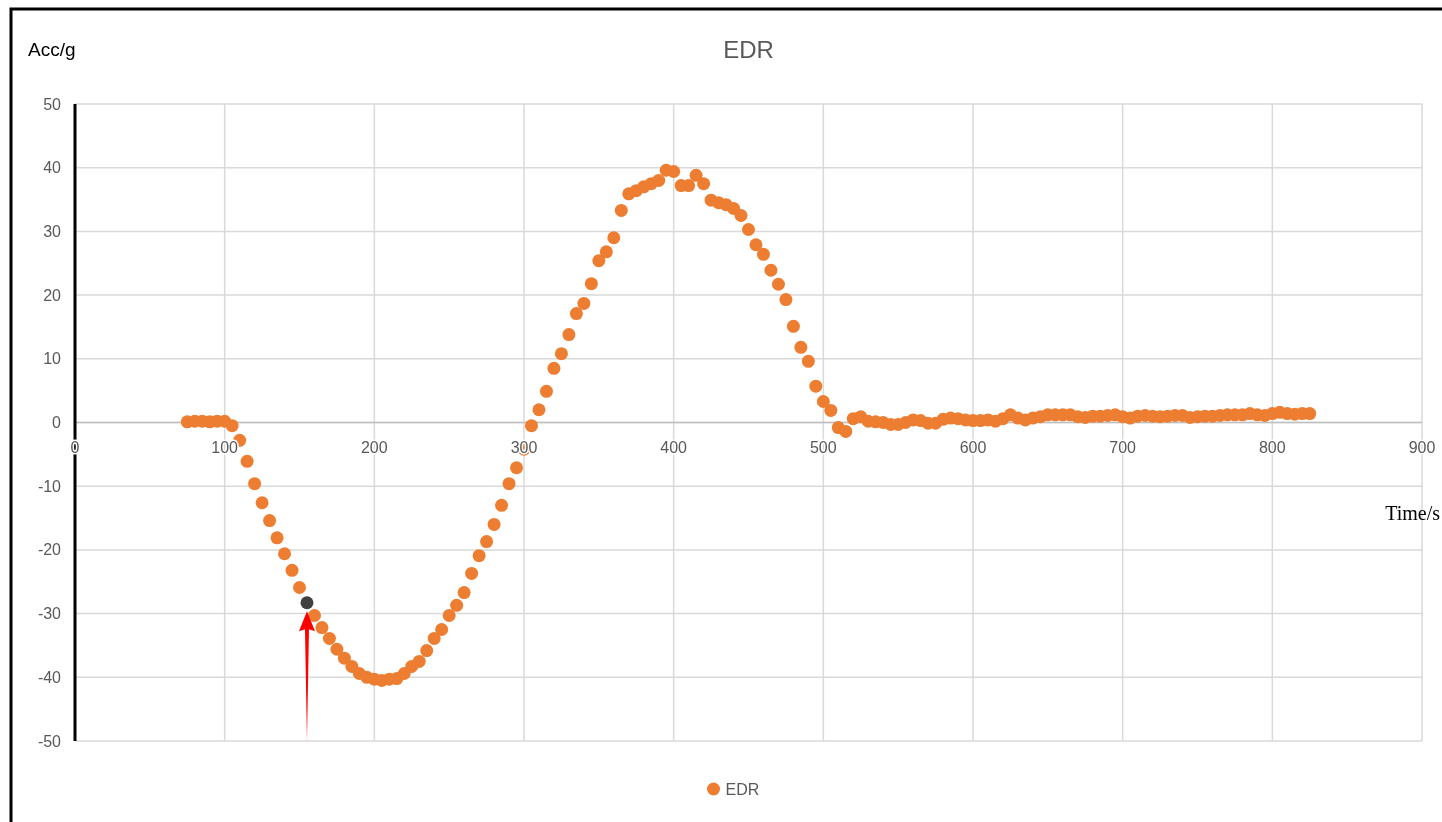 This screenshot has height=822, width=1442. What do you see at coordinates (52, 295) in the screenshot?
I see `y-tick-label: 20` at bounding box center [52, 295].